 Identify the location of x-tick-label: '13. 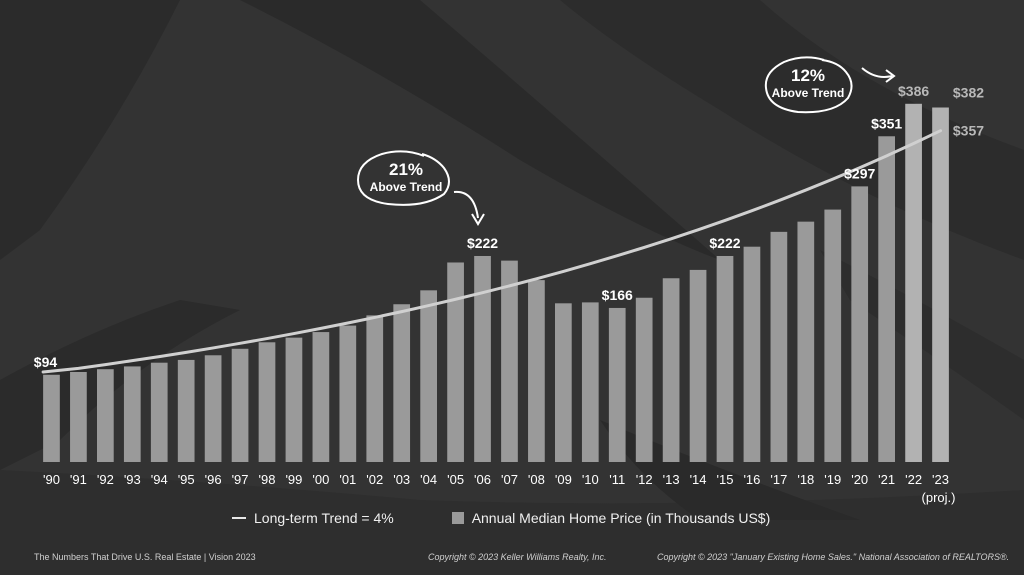
(671, 479).